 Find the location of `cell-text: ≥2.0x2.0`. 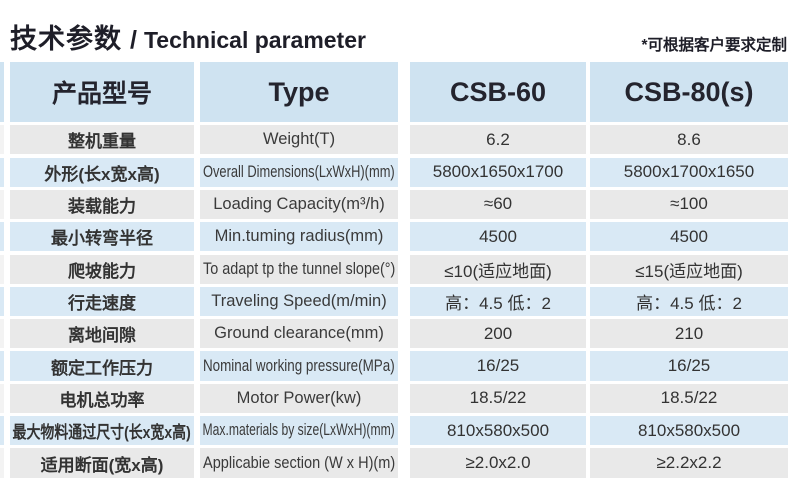

cell-text: ≥2.0x2.0 is located at coordinates (498, 463).